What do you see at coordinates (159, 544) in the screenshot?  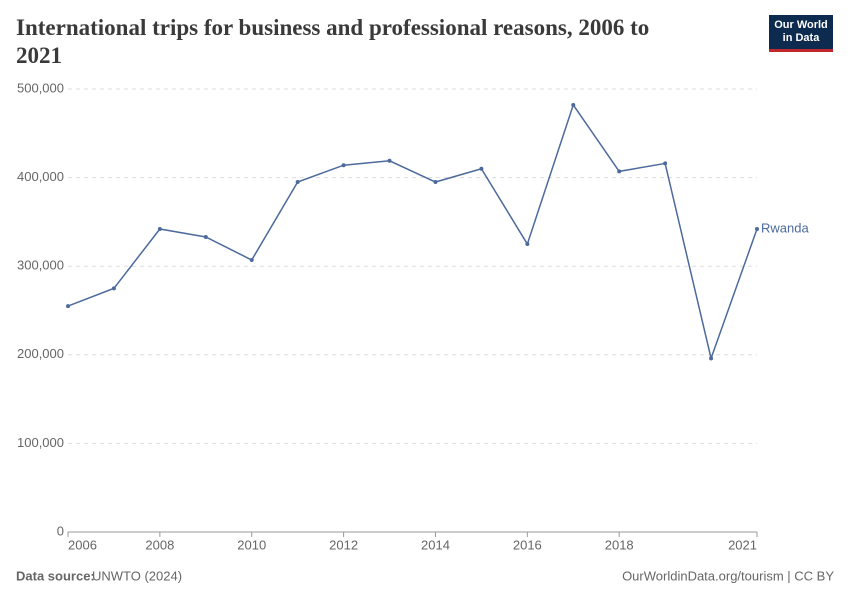 I see `x-tick-label: 2008` at bounding box center [159, 544].